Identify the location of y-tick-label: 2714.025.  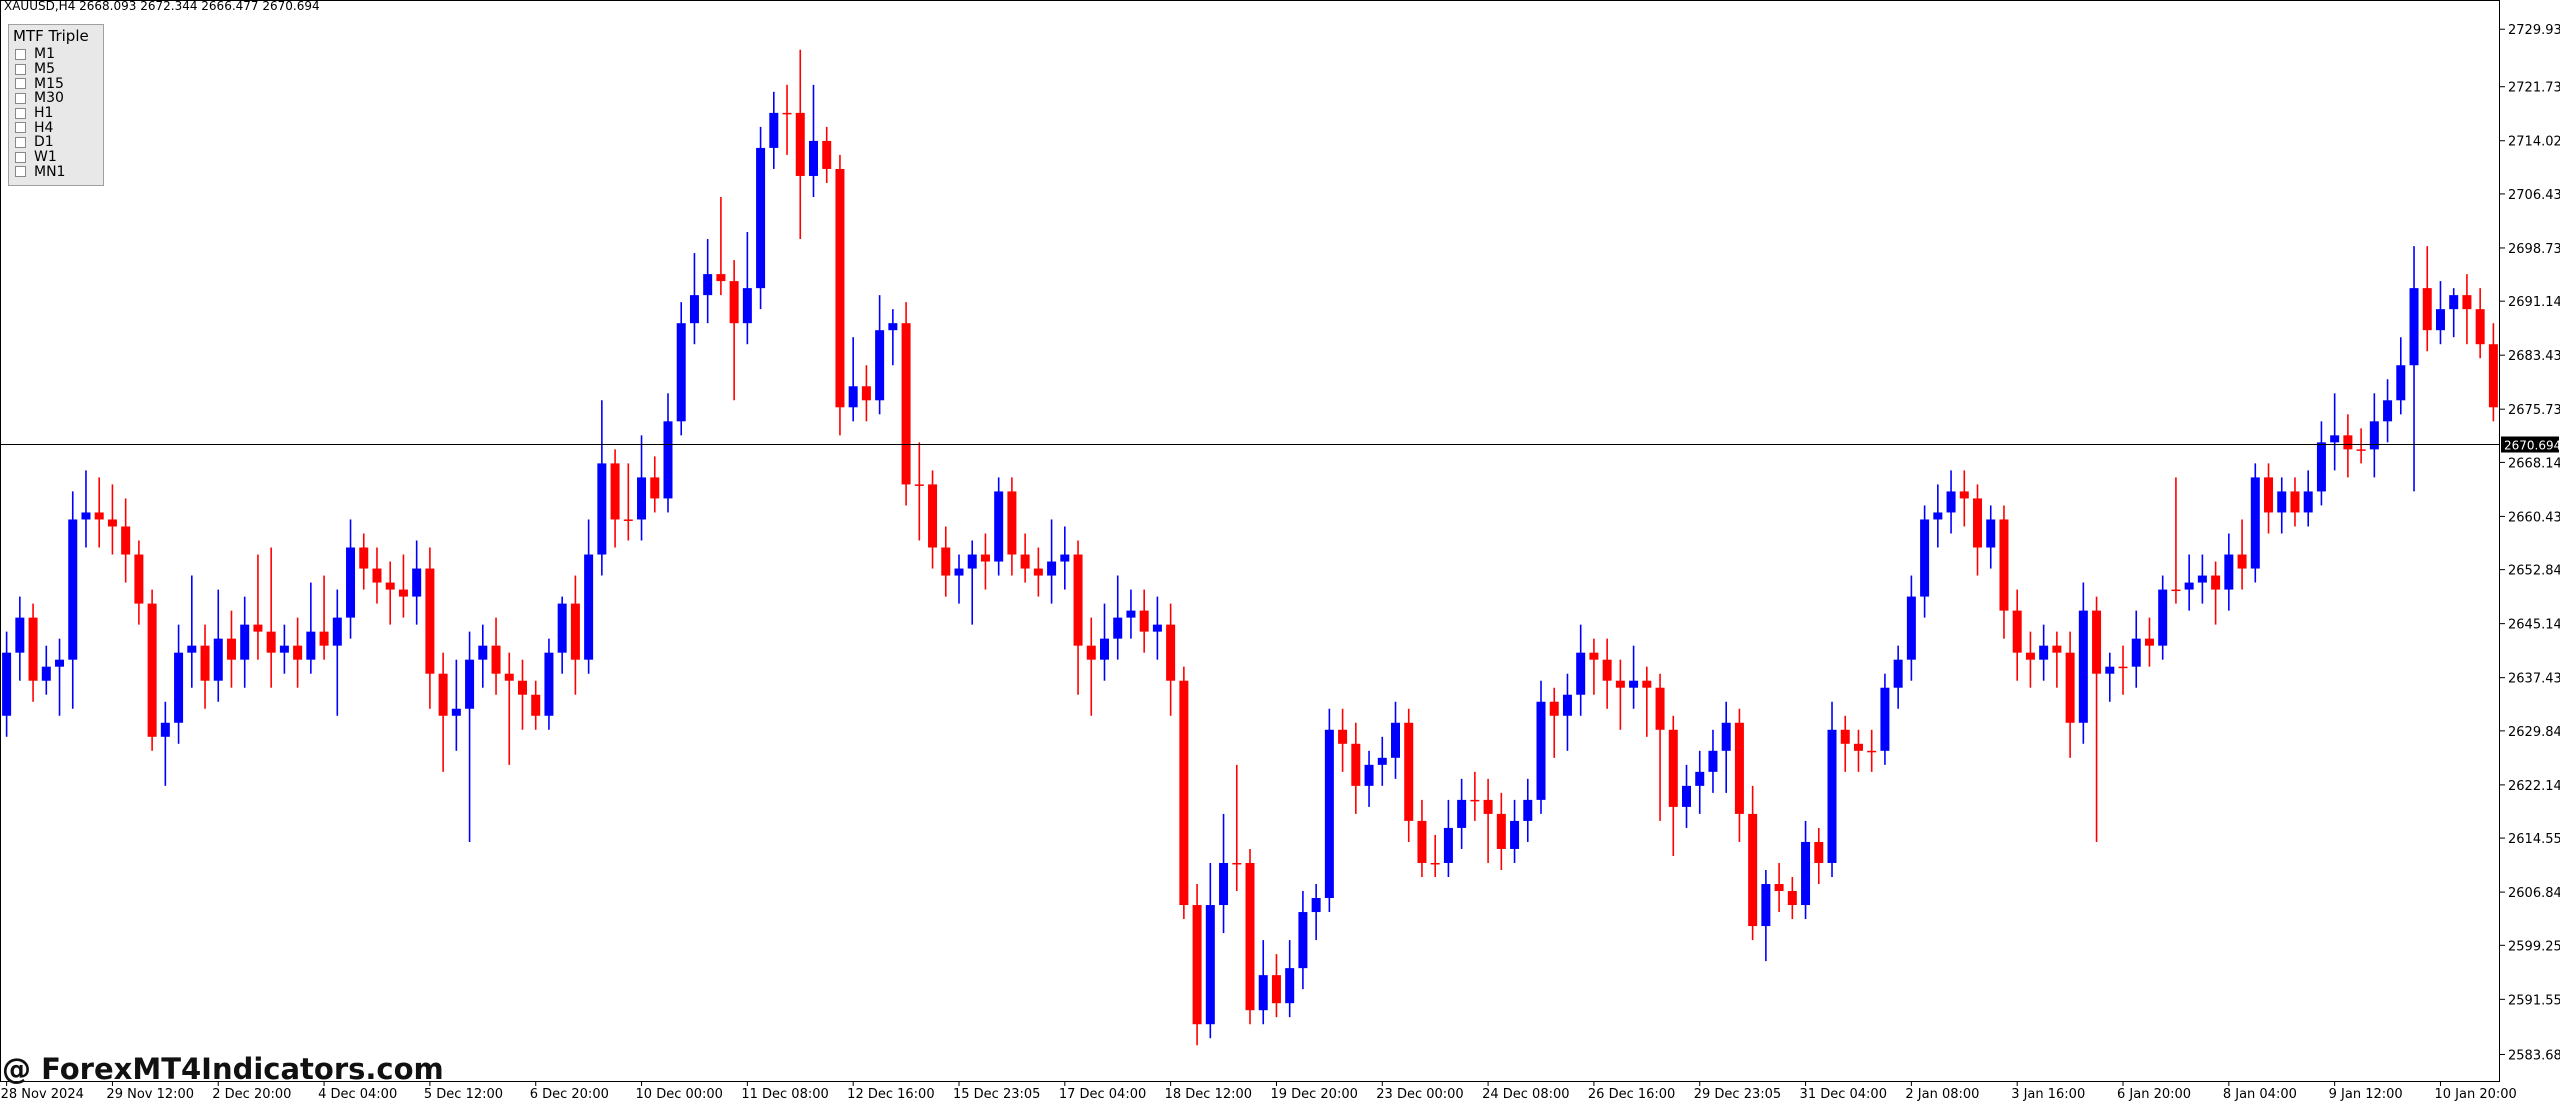
(2534, 142).